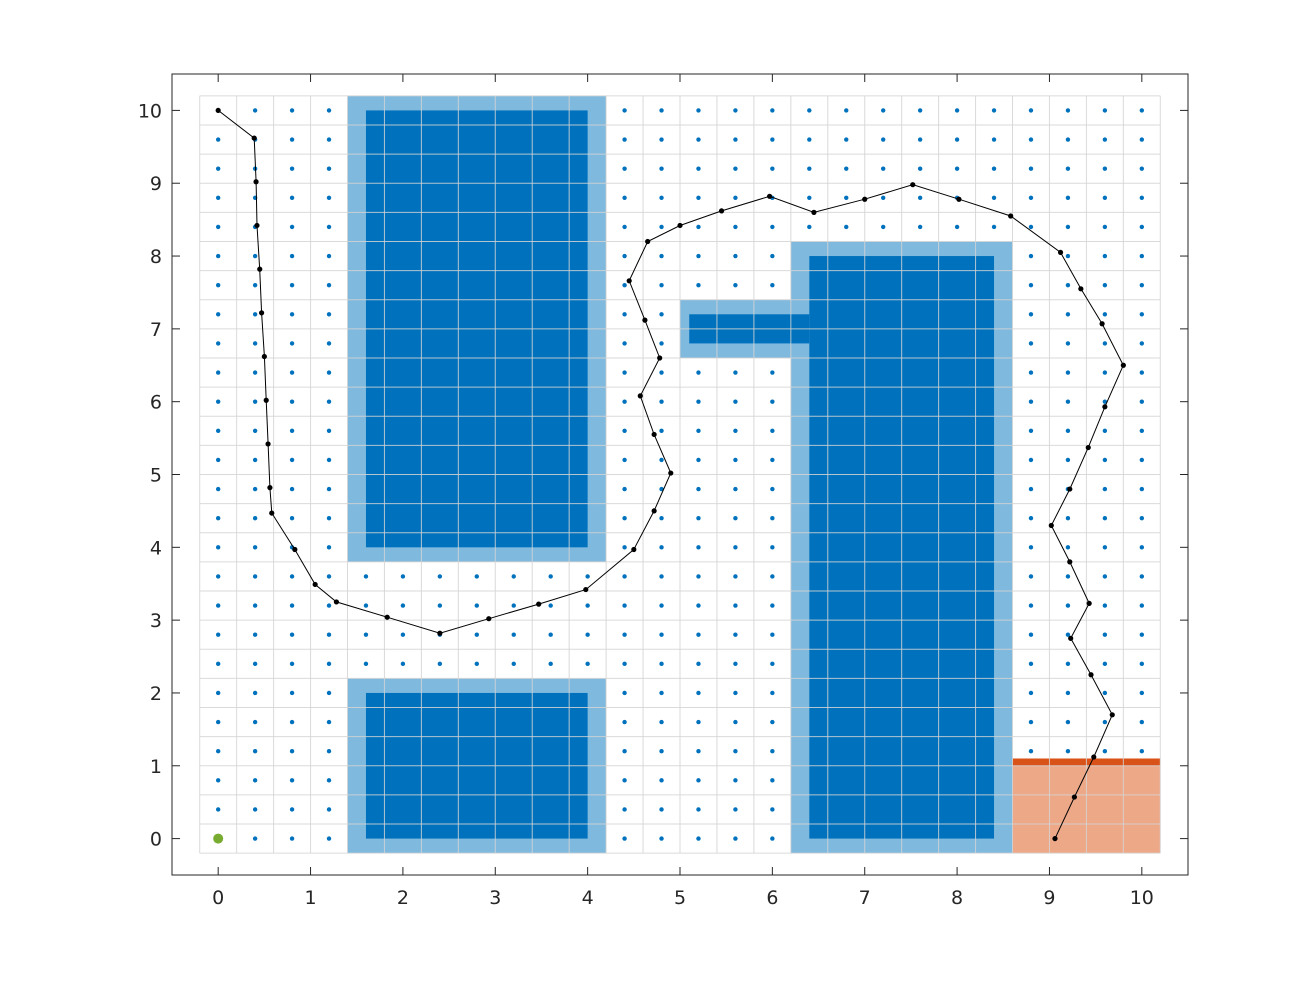 The height and width of the screenshot is (984, 1313). Describe the element at coordinates (156, 403) in the screenshot. I see `y-tick-label: 6` at that location.